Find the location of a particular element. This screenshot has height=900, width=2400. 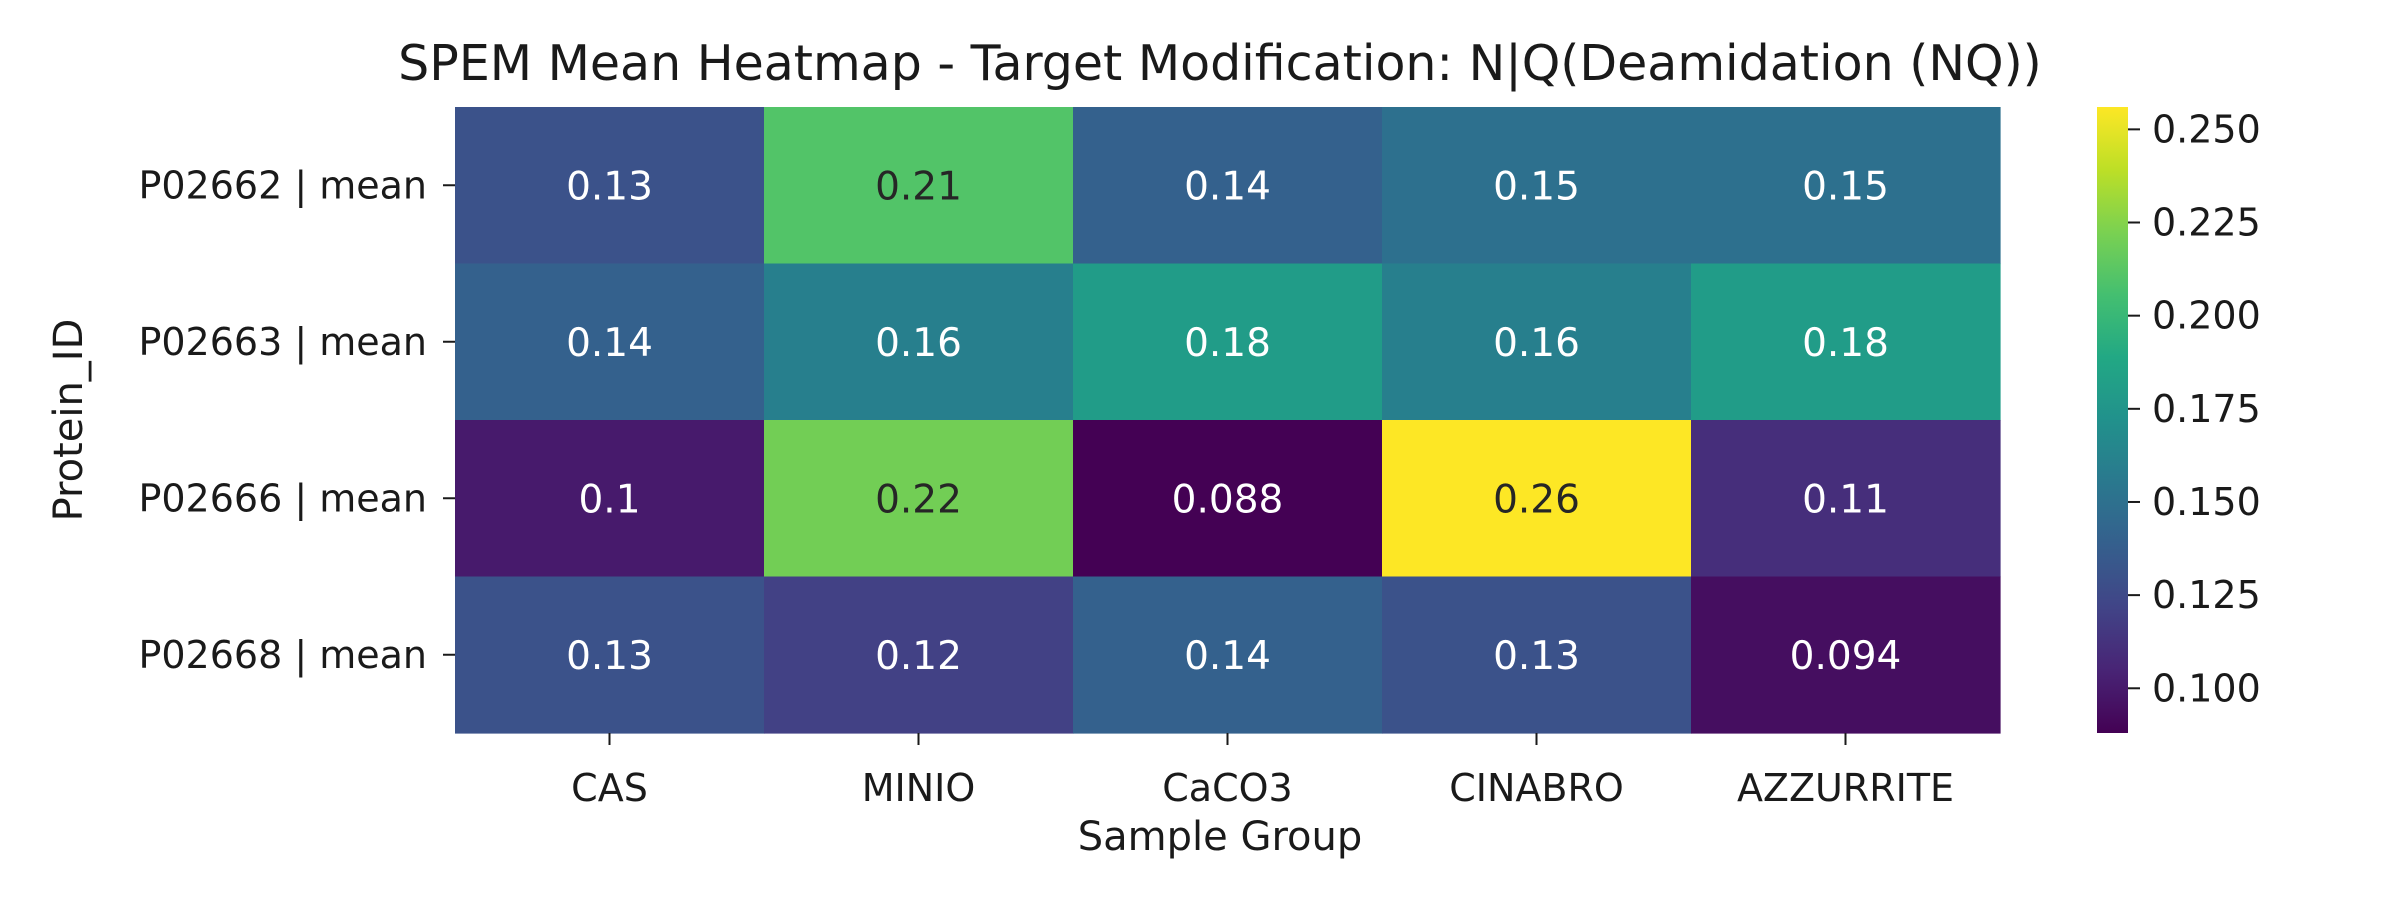

x-axis-label: Sample Group is located at coordinates (1220, 837).